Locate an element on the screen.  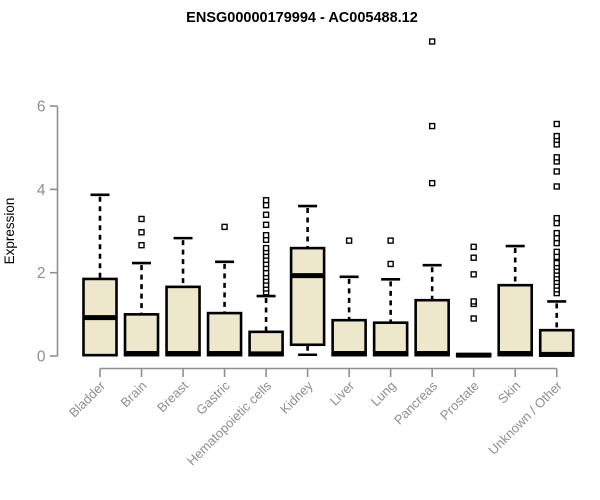
x-category-label-bladder: Bladder is located at coordinates (87, 399).